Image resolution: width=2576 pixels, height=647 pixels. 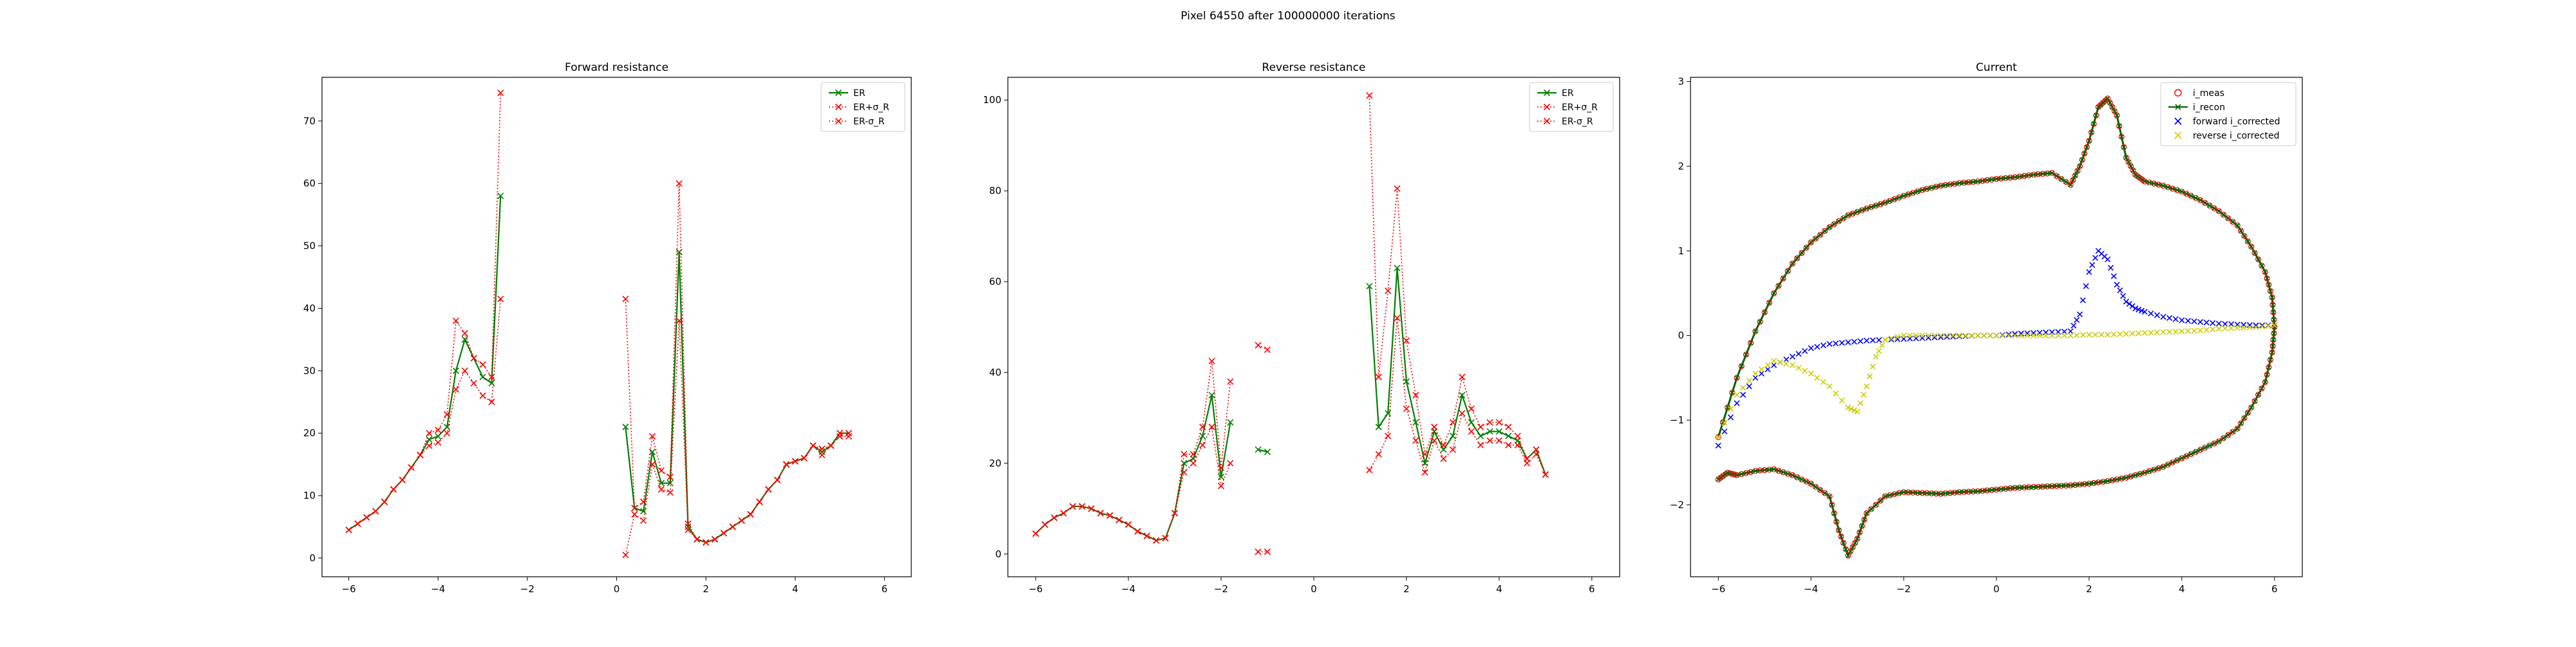 I want to click on legend-marker, so click(x=839, y=107).